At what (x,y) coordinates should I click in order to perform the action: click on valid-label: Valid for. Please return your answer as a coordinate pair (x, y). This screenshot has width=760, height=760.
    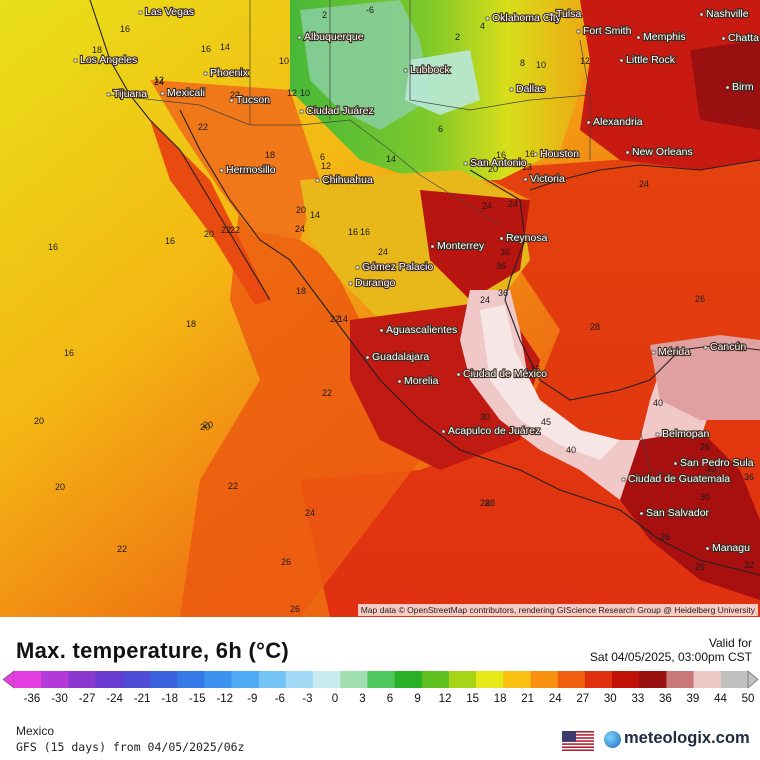
    Looking at the image, I should click on (730, 643).